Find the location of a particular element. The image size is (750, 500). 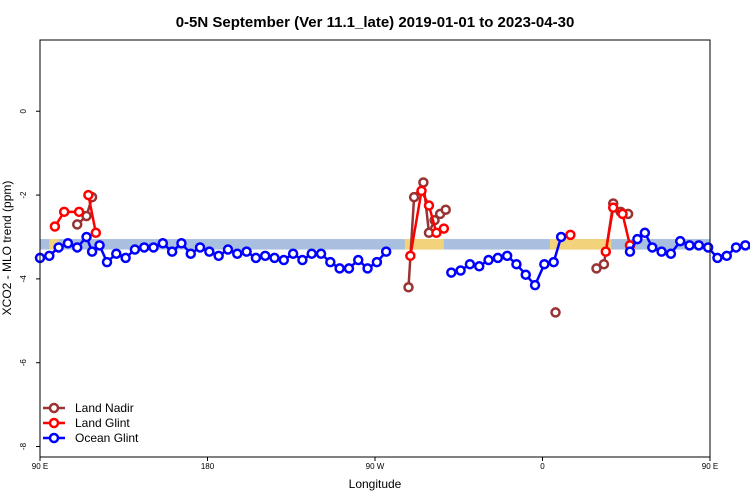

x-axis: 90 E 180 90 W 0 90 E is located at coordinates (375, 464).